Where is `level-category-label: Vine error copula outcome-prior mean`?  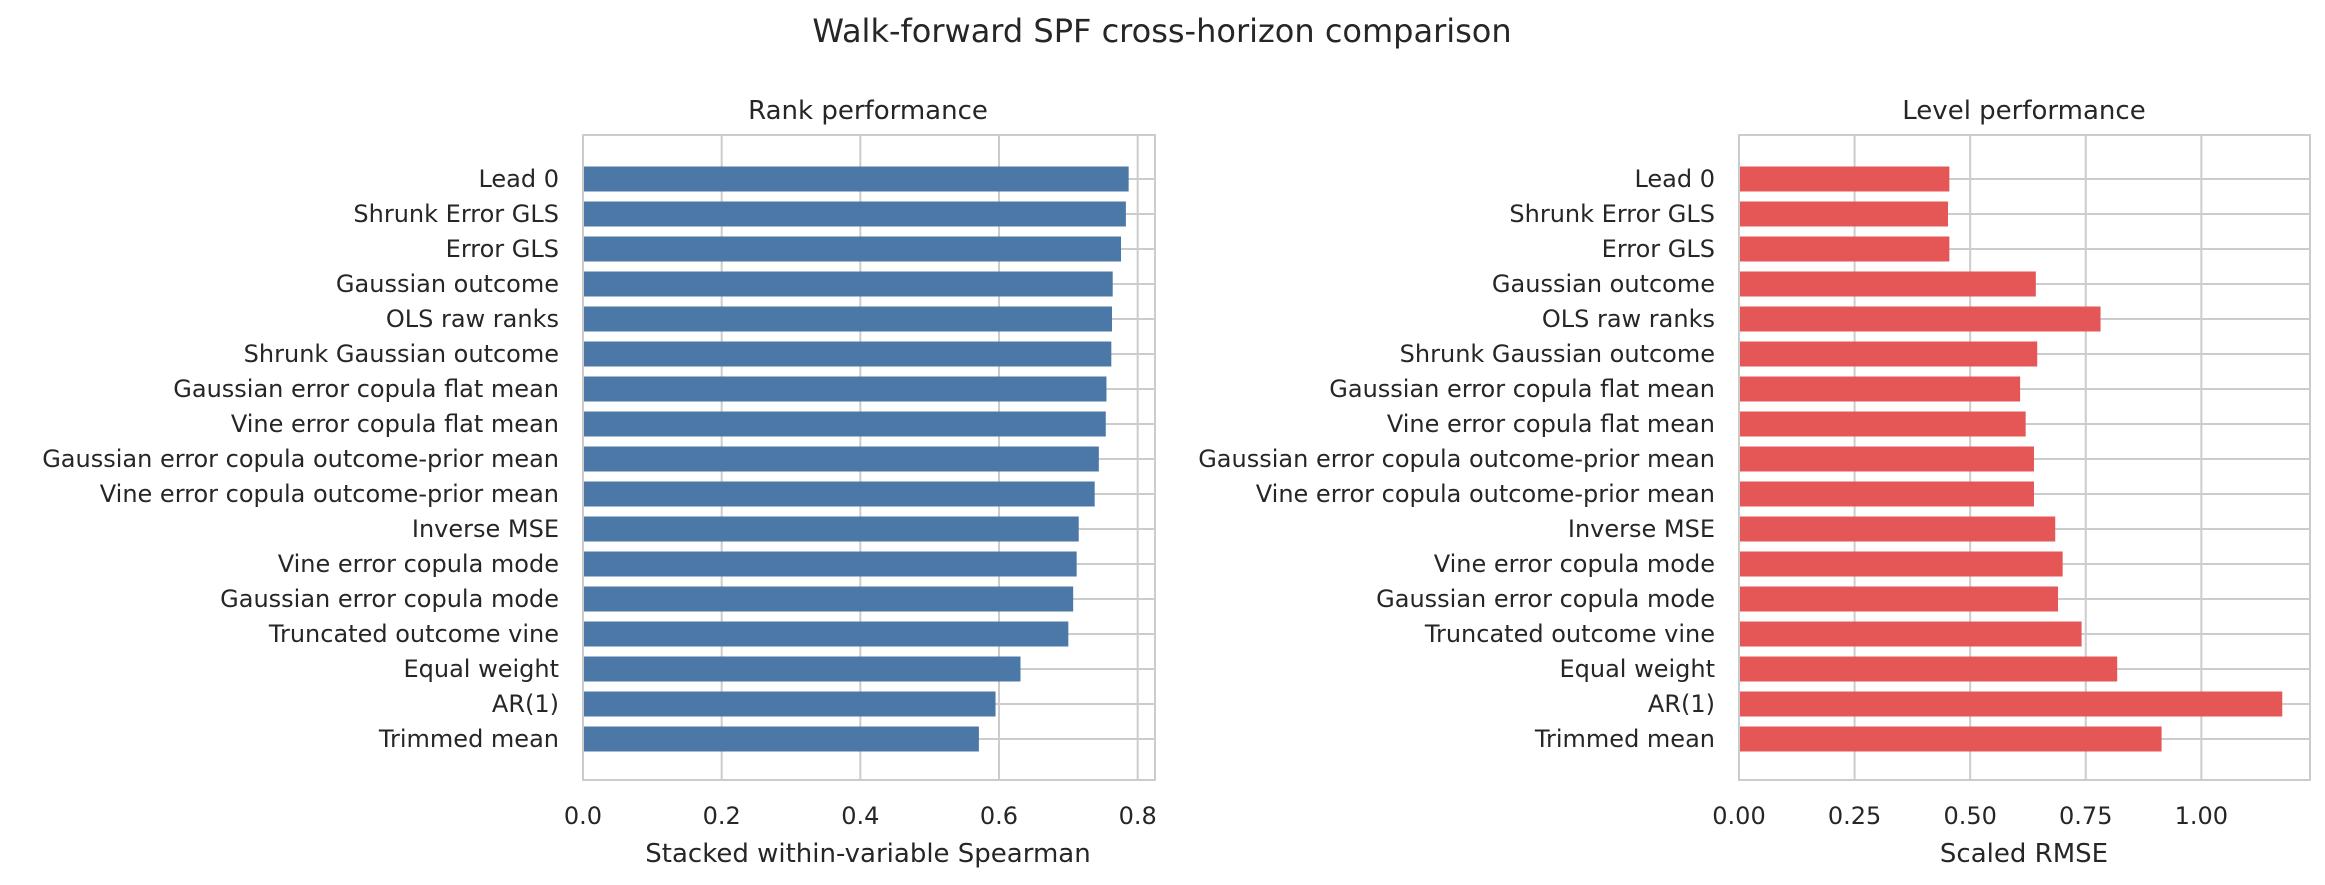
level-category-label: Vine error copula outcome-prior mean is located at coordinates (1485, 494).